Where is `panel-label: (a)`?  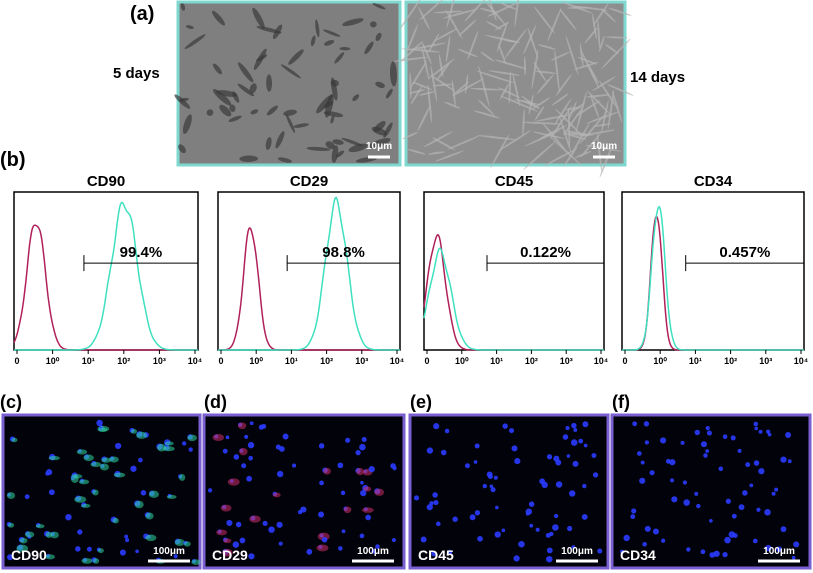
panel-label: (a) is located at coordinates (142, 14).